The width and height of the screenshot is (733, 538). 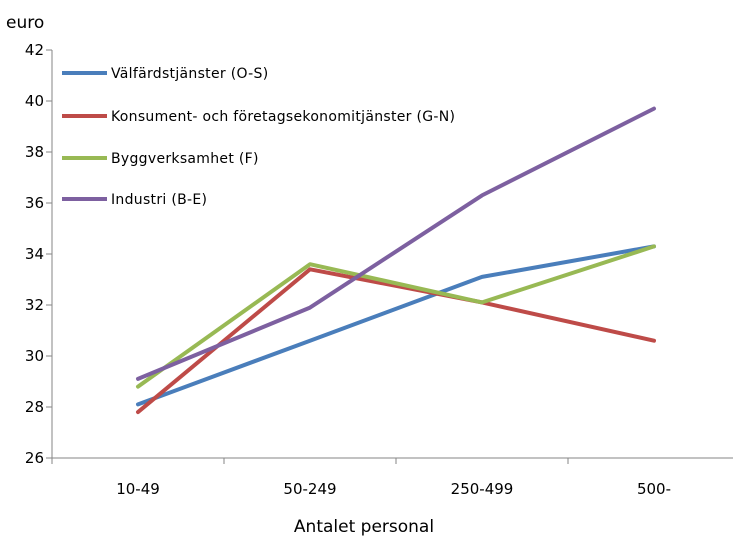 I want to click on x-tick-label: 250-499, so click(x=482, y=489).